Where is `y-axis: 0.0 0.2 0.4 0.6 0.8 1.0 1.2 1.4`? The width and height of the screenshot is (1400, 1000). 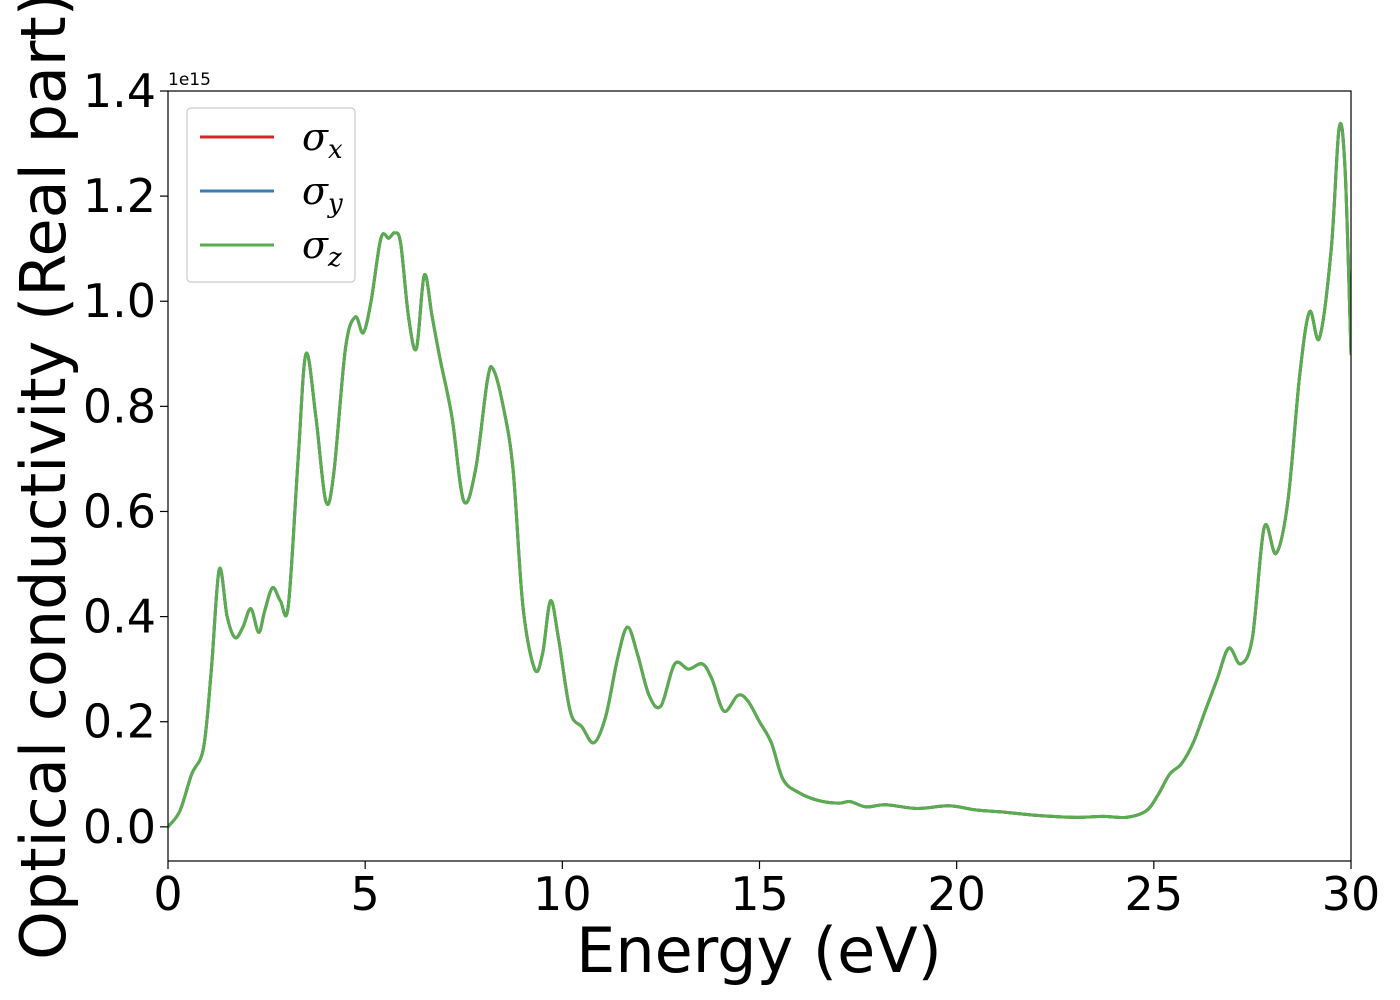 y-axis: 0.0 0.2 0.4 0.6 0.8 1.0 1.2 1.4 is located at coordinates (125, 459).